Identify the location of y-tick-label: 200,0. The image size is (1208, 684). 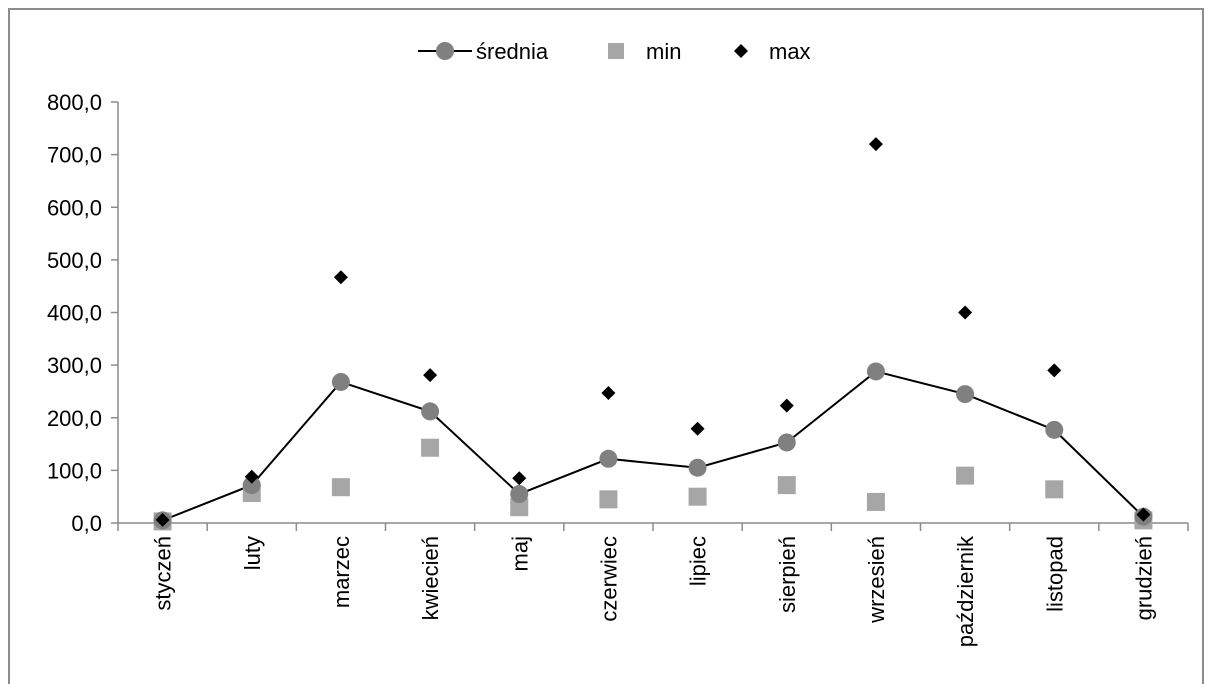
(74, 418).